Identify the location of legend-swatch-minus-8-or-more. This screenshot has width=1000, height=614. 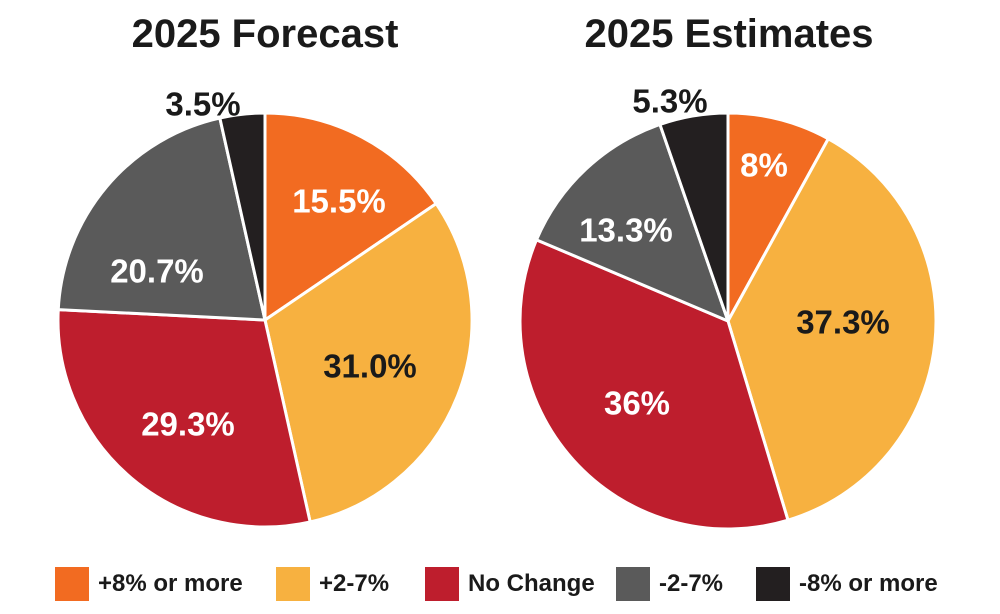
(773, 584).